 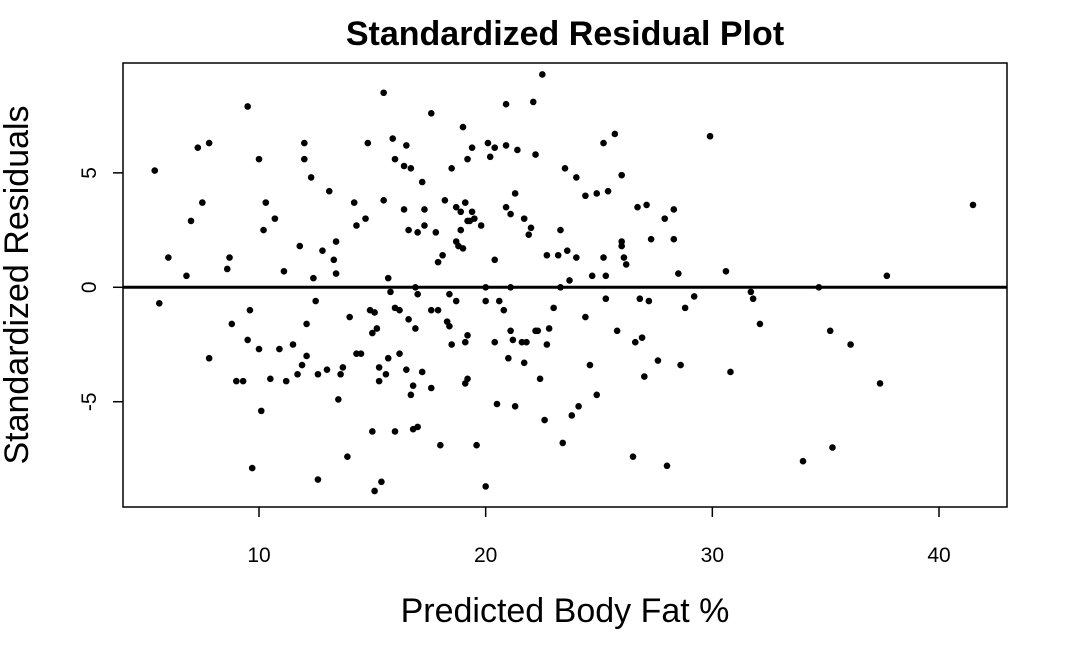 I want to click on y-tick-label: -5, so click(x=89, y=401).